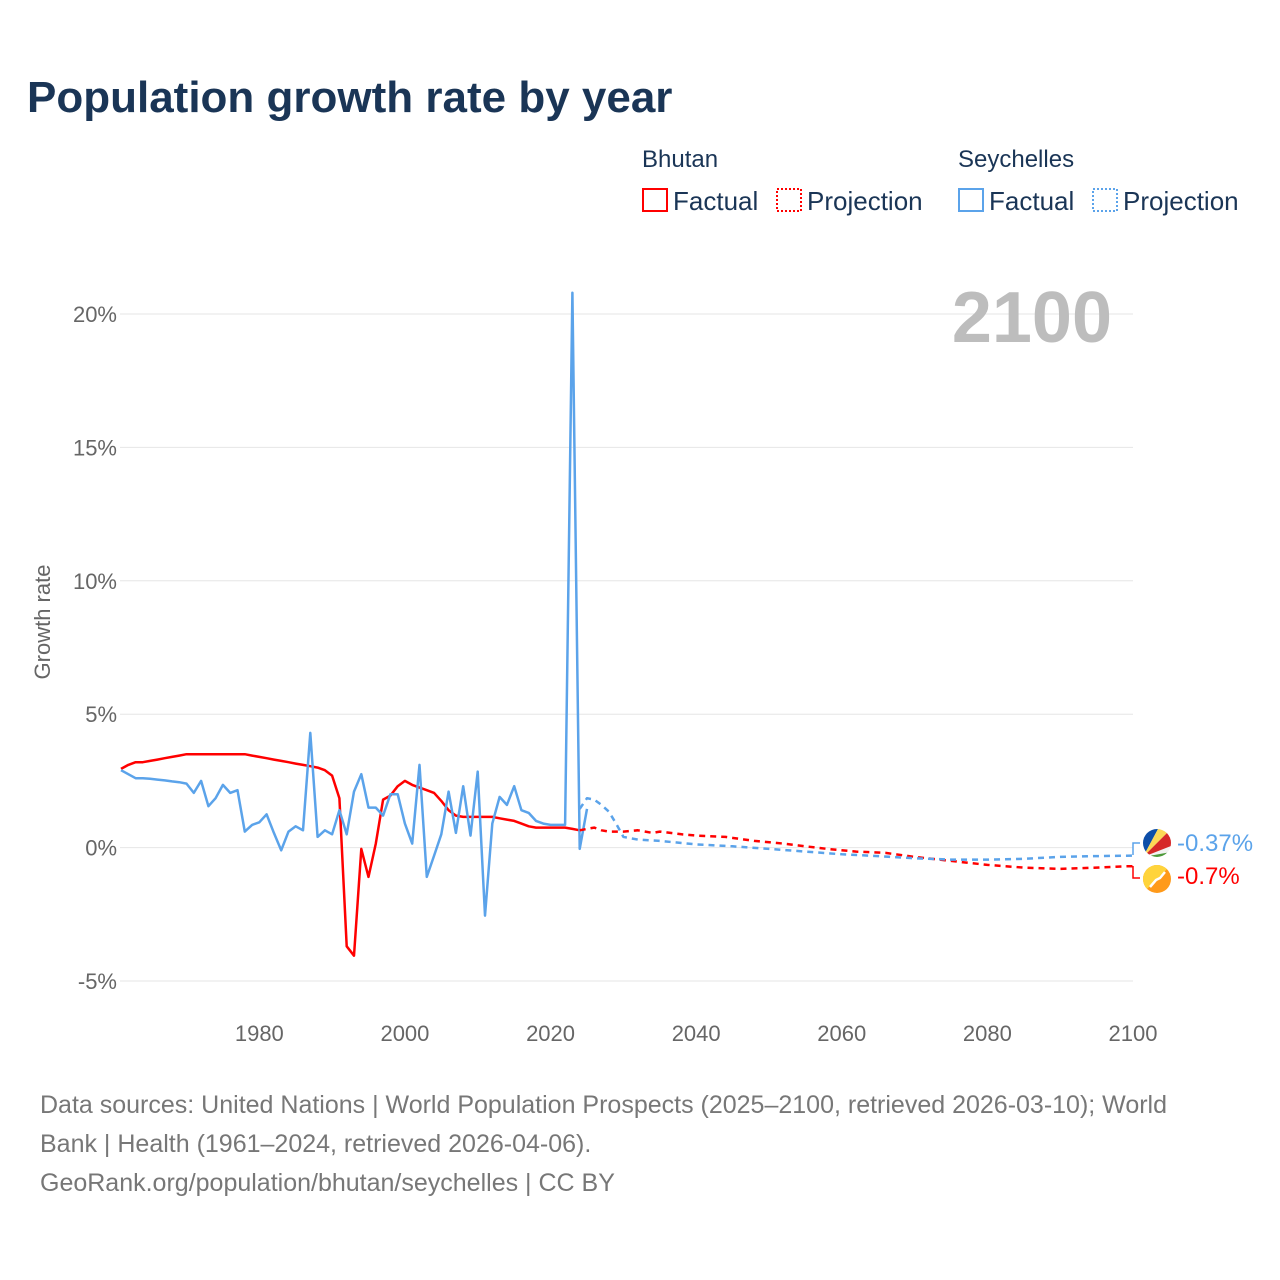  Describe the element at coordinates (349, 97) in the screenshot. I see `chart-title: Population growth rate by year` at that location.